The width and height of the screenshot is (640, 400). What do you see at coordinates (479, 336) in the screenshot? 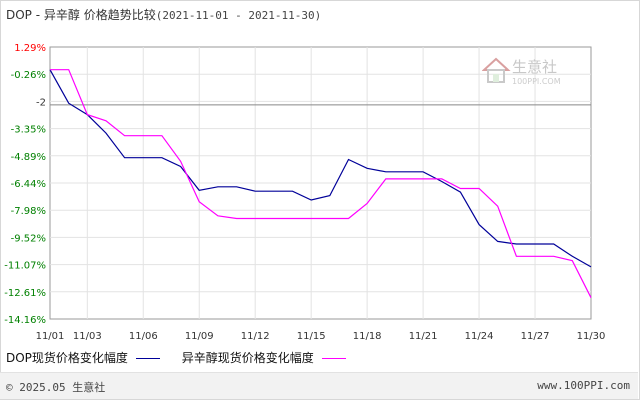
I see `x-tick-label: 11/24` at bounding box center [479, 336].